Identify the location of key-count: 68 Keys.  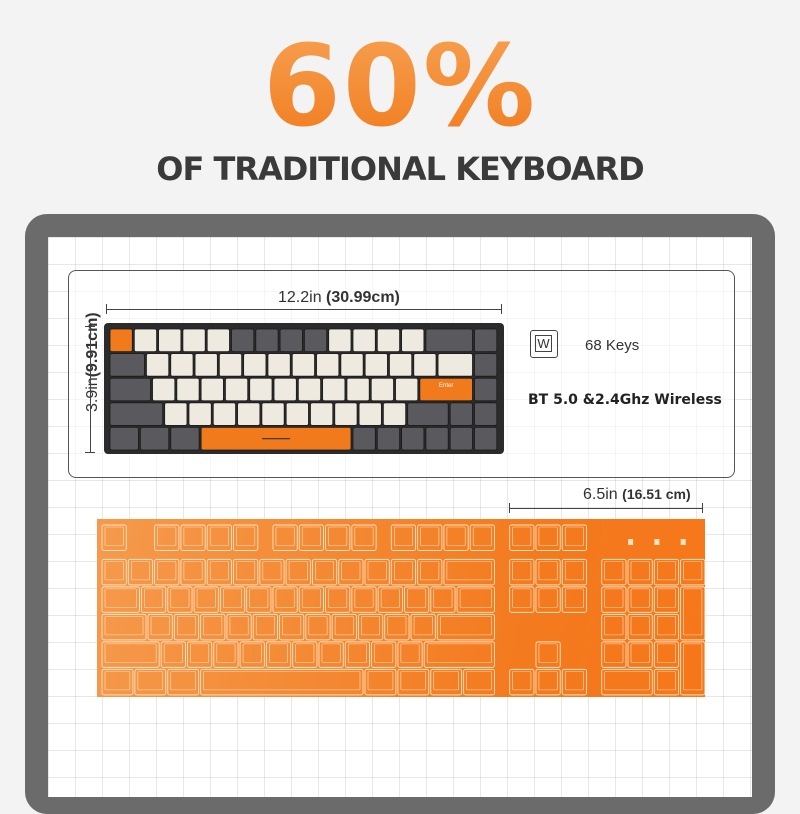
(612, 345).